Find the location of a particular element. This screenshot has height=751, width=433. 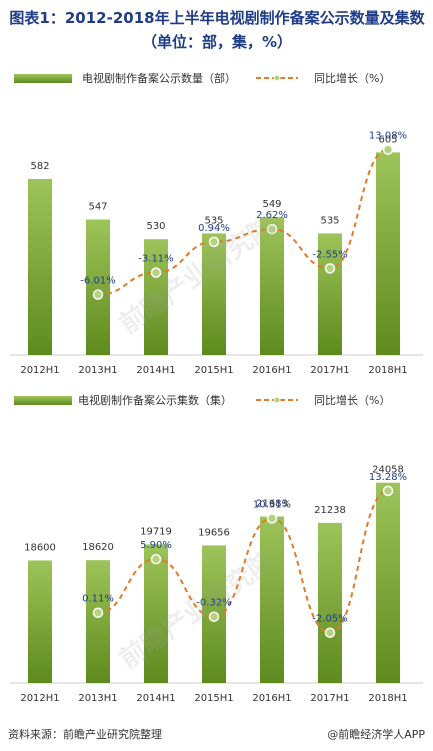

bar-value-label: 547 is located at coordinates (97, 207).